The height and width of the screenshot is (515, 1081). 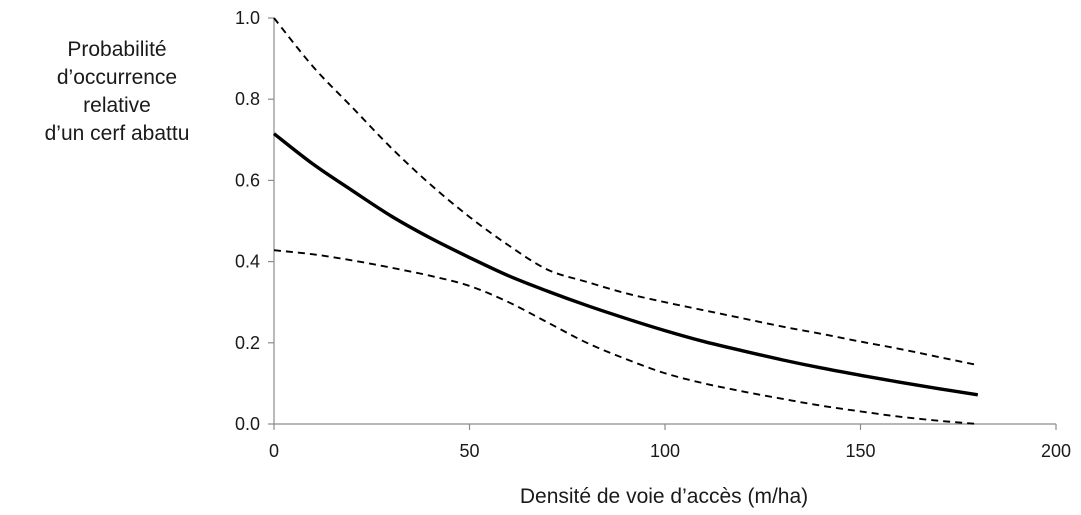 I want to click on y-axis-label-line-2: d’occurrence, so click(x=117, y=77).